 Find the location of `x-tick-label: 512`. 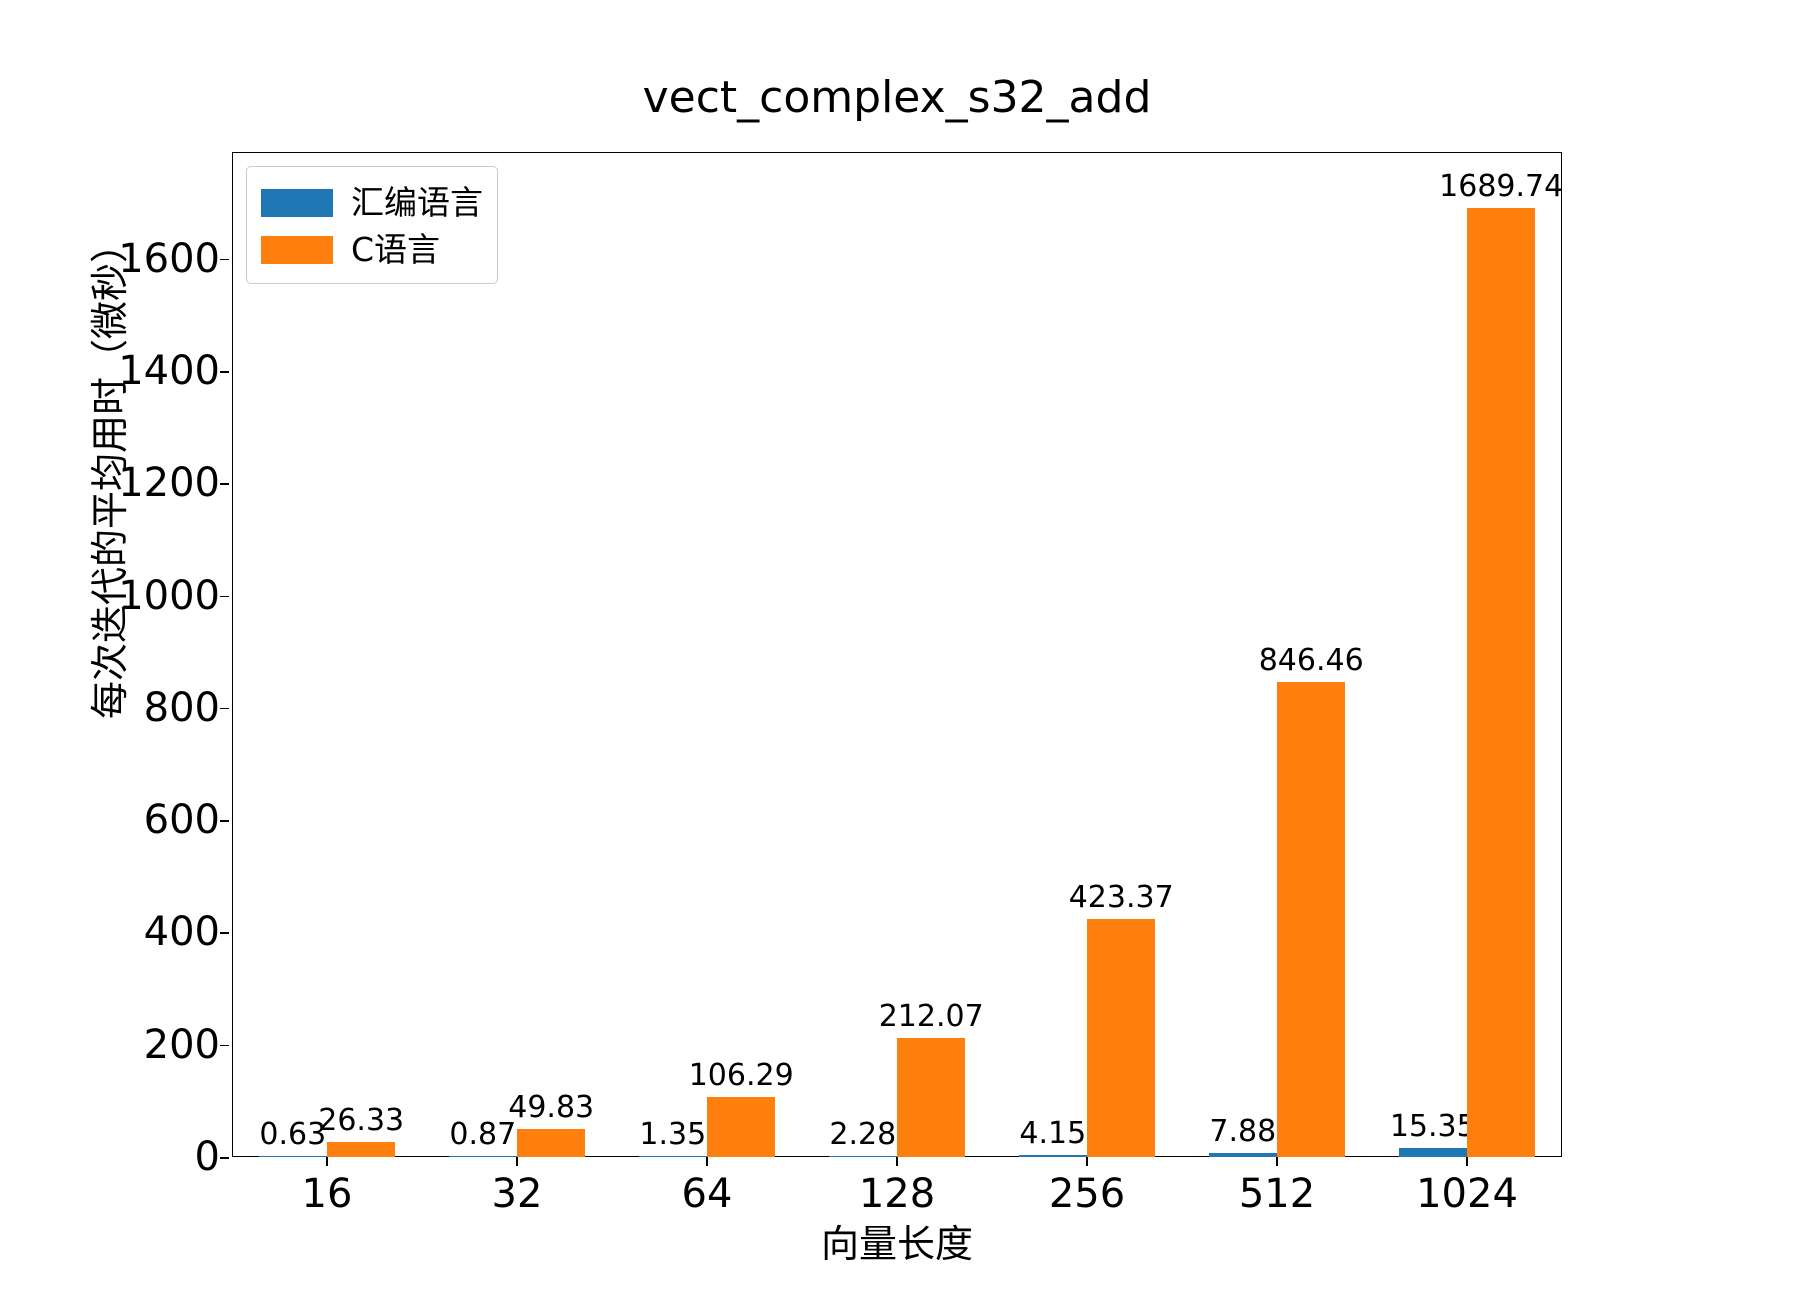

x-tick-label: 512 is located at coordinates (1277, 1194).